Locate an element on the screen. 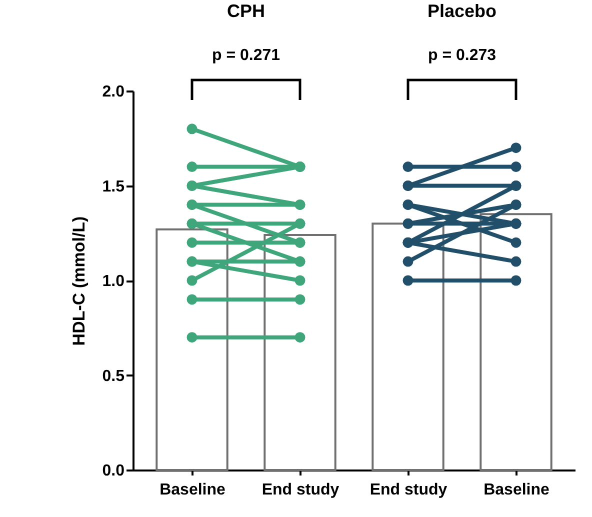 This screenshot has height=517, width=592. y-tick-label: 1.0 is located at coordinates (113, 281).